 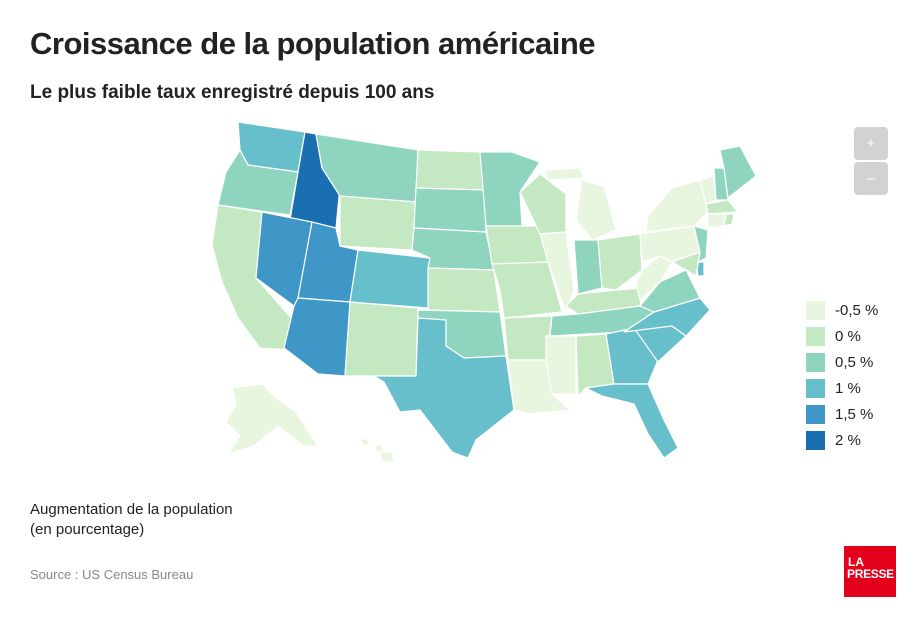 What do you see at coordinates (444, 388) in the screenshot?
I see `state-TX` at bounding box center [444, 388].